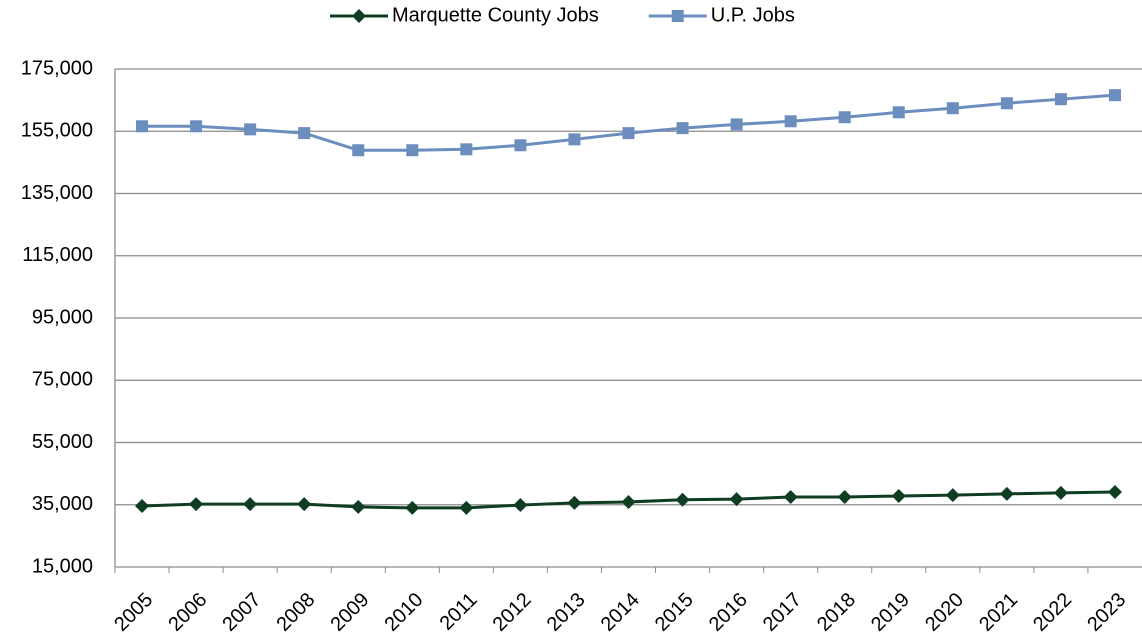  I want to click on x-tick-label: 2015, so click(674, 612).